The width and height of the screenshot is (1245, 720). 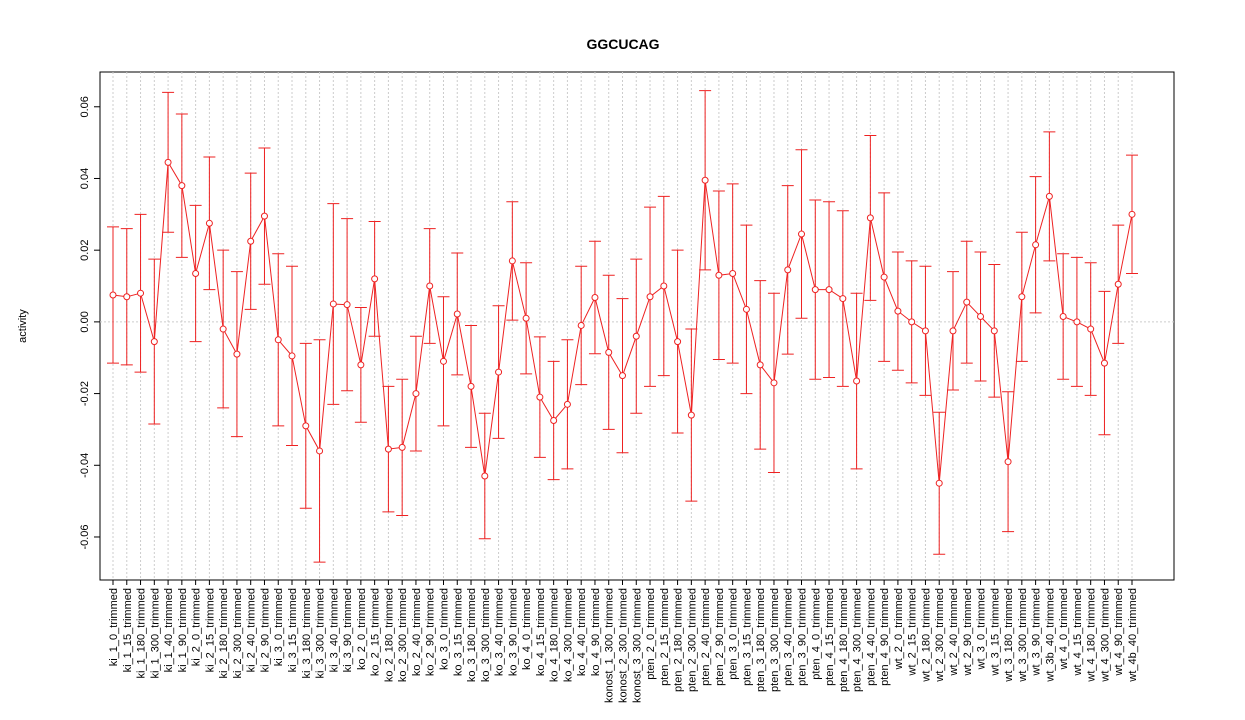 What do you see at coordinates (871, 637) in the screenshot?
I see `x-tick-label: pten_4_40_trimmed` at bounding box center [871, 637].